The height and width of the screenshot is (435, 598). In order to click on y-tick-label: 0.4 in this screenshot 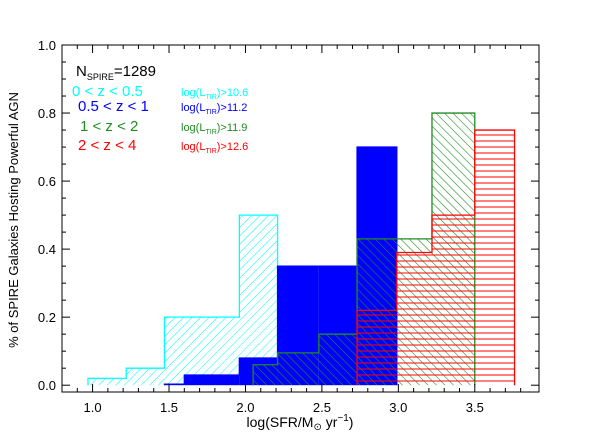, I will do `click(47, 249)`.